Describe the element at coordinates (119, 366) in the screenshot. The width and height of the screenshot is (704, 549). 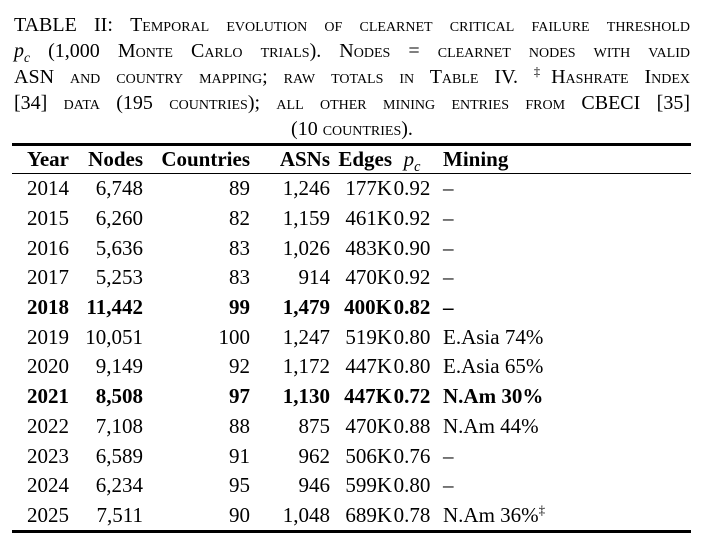
I see `cell-nodes: 9,149` at that location.